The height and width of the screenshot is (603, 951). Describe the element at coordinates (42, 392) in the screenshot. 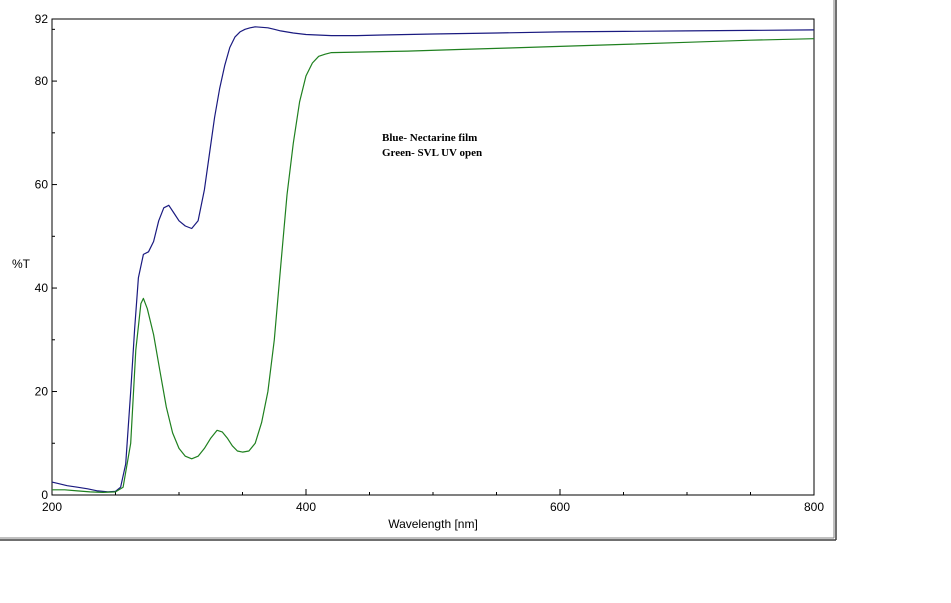

I see `y-tick-label: 20` at that location.